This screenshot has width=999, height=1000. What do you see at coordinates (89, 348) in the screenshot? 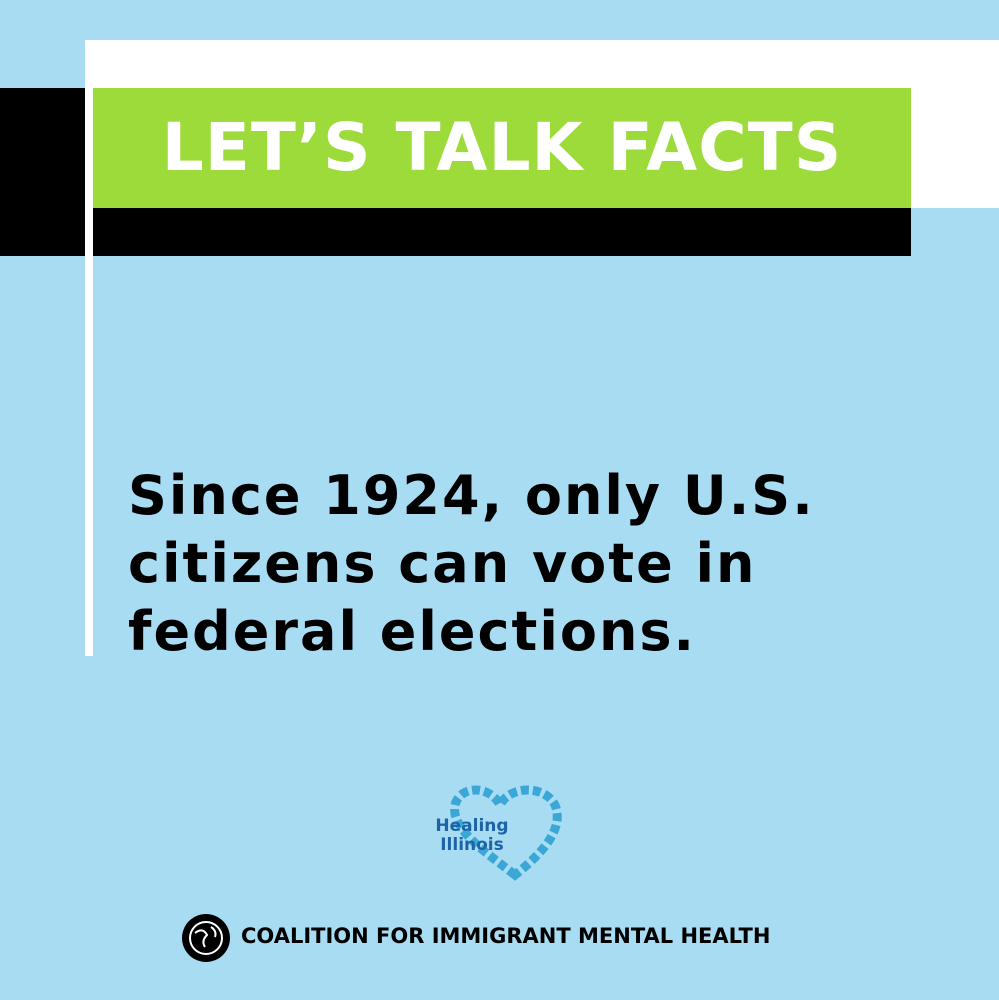
I see `white-frame-left` at bounding box center [89, 348].